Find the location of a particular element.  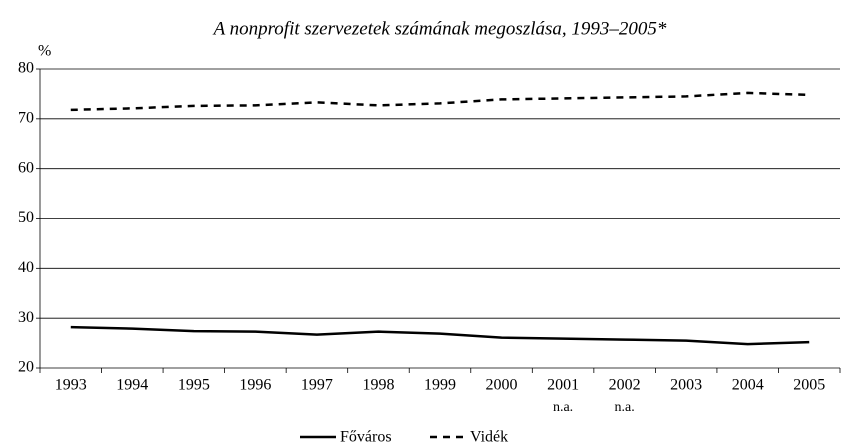

y-tick-label: 70 is located at coordinates (26, 118).